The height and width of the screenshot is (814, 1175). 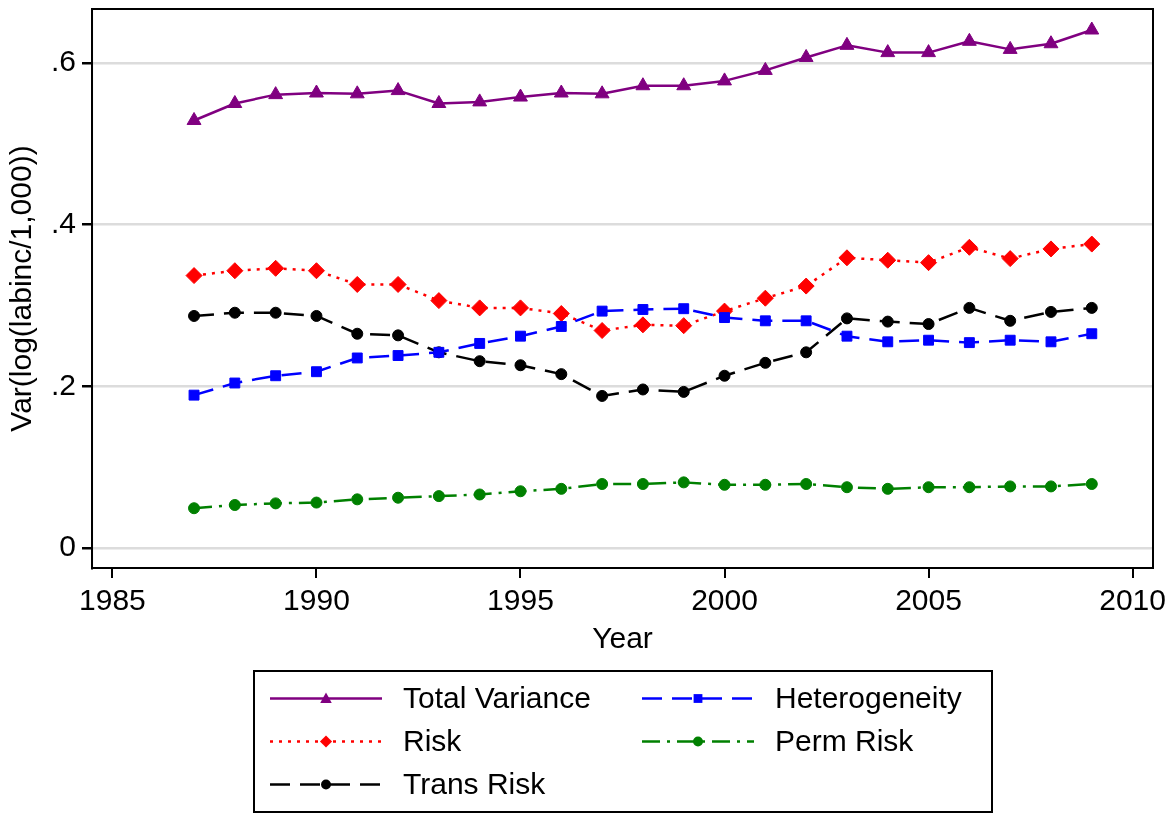 I want to click on legend-label: Risk, so click(x=433, y=740).